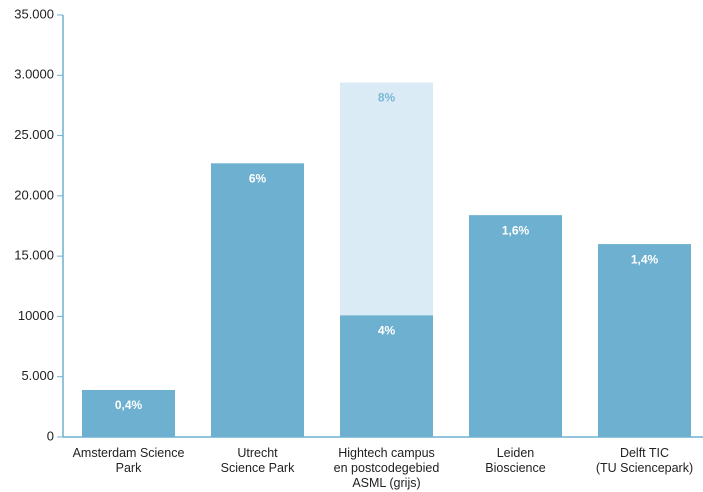 The height and width of the screenshot is (492, 703). I want to click on bar-label: 0,4%, so click(129, 405).